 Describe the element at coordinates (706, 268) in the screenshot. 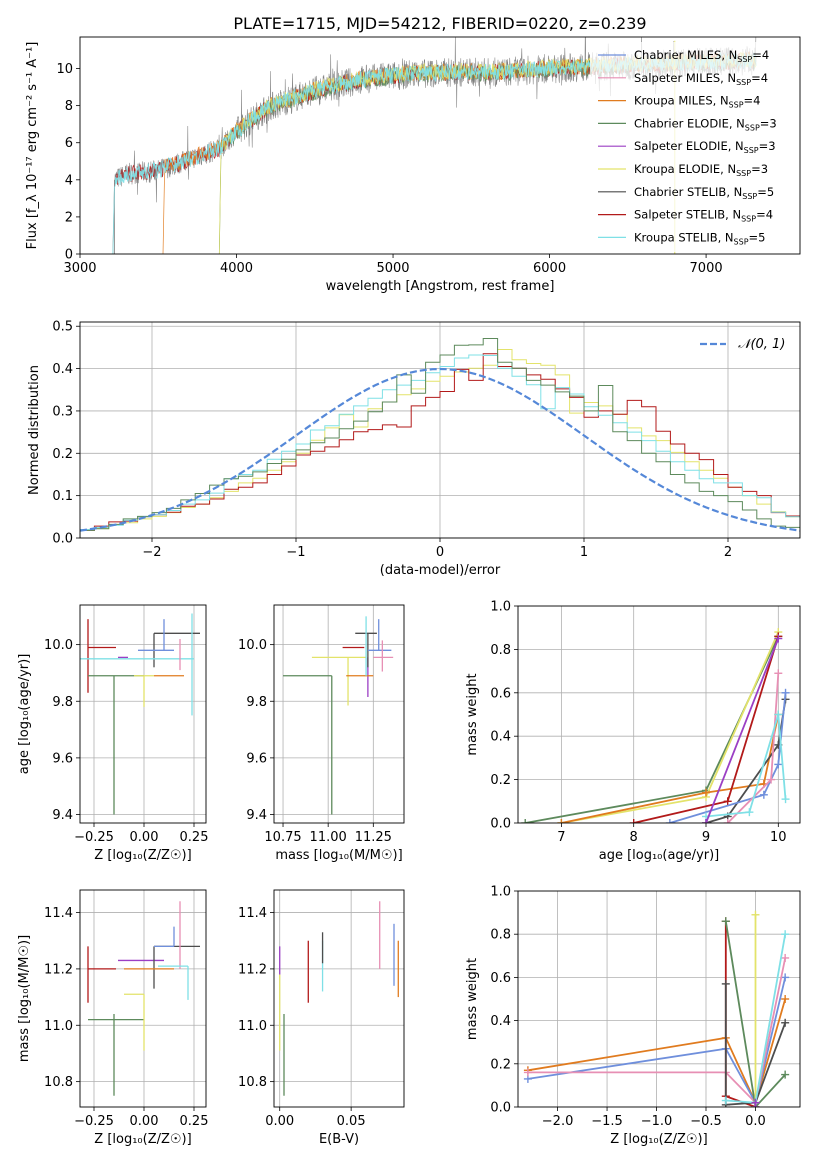

I see `x-tick-label: 7000` at that location.